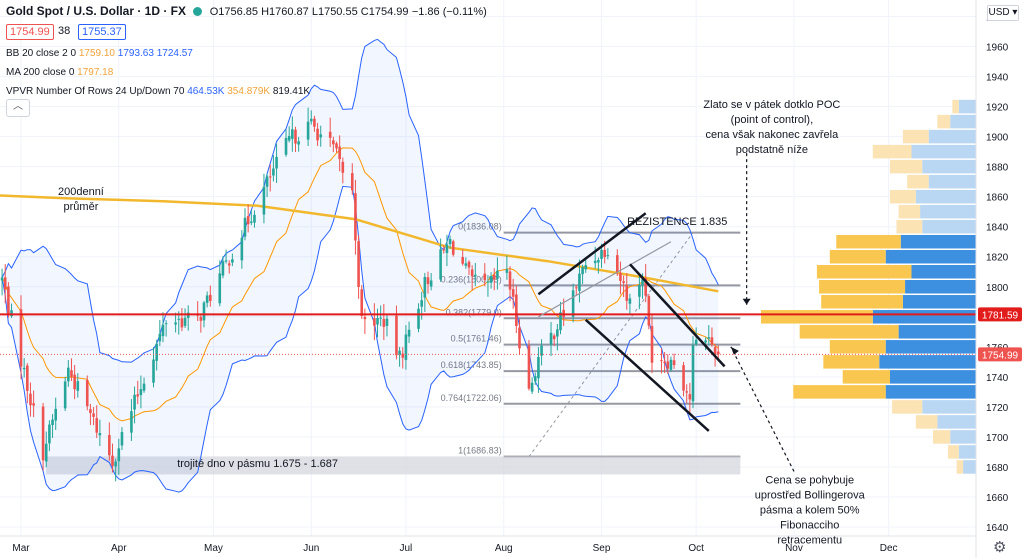 The image size is (1024, 558). I want to click on gear-icon: ⚙, so click(1000, 547).